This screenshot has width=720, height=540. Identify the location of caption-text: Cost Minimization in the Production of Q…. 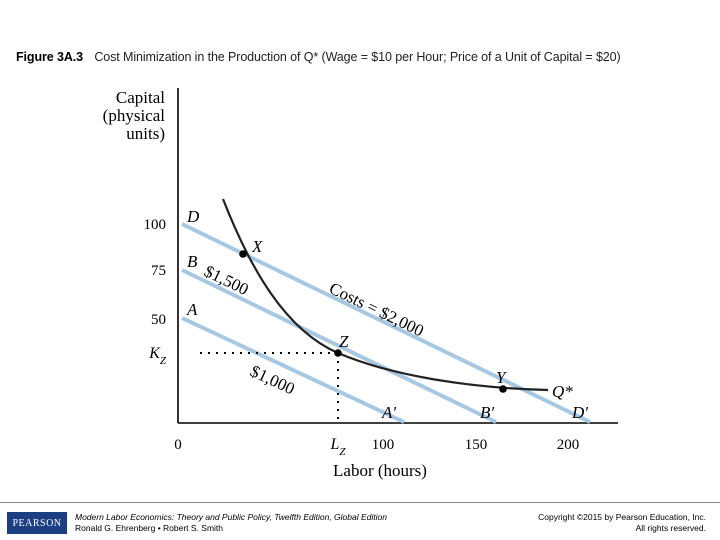
(357, 57).